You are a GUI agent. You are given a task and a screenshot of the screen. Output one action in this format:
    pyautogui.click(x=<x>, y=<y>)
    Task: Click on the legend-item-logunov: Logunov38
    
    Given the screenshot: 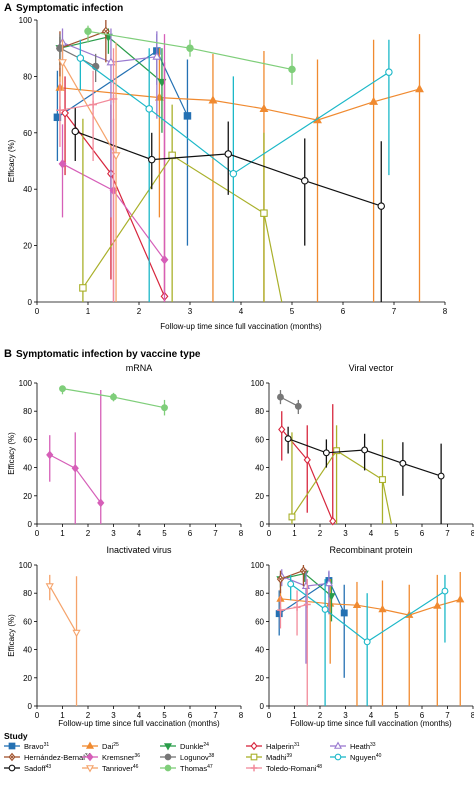 What is the action you would take?
    pyautogui.click(x=187, y=757)
    